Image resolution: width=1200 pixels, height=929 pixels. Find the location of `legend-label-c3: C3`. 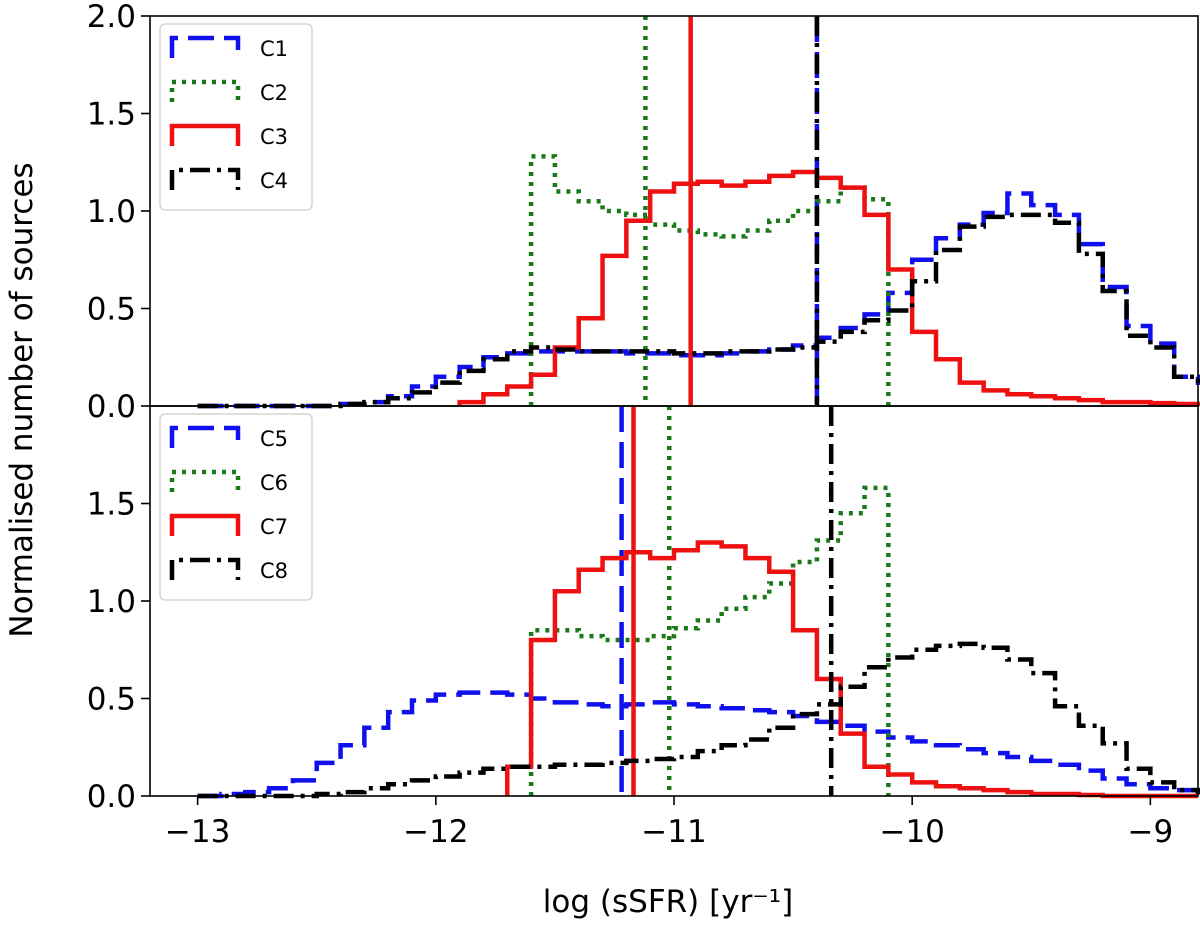

legend-label-c3: C3 is located at coordinates (274, 137).